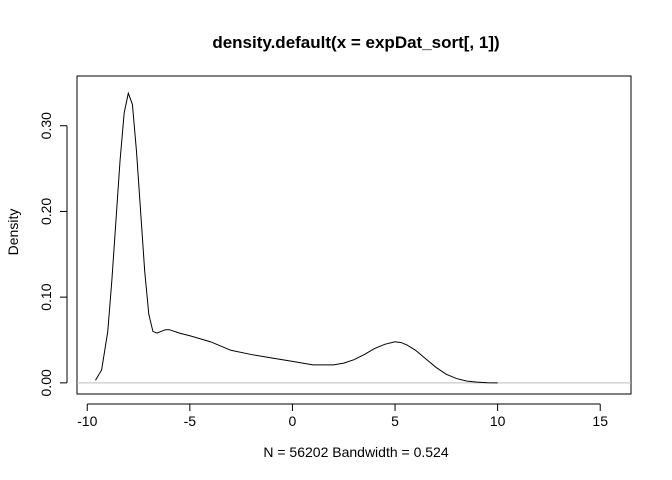  Describe the element at coordinates (395, 421) in the screenshot. I see `x-tick-label: 5` at that location.